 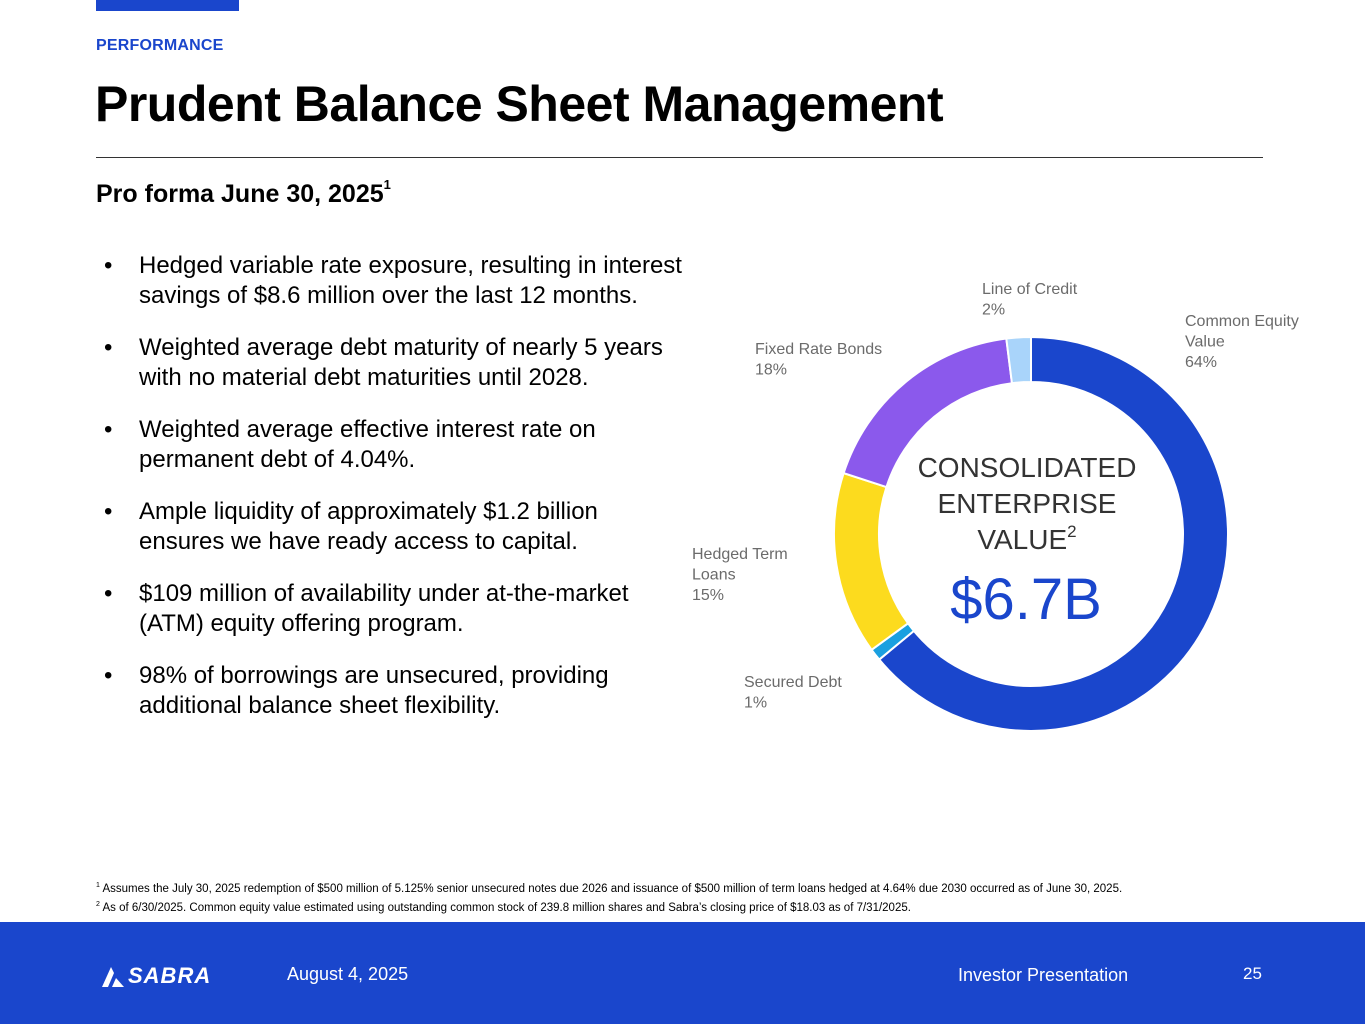 What do you see at coordinates (1242, 321) in the screenshot?
I see `slice-label-line: Common Equity` at bounding box center [1242, 321].